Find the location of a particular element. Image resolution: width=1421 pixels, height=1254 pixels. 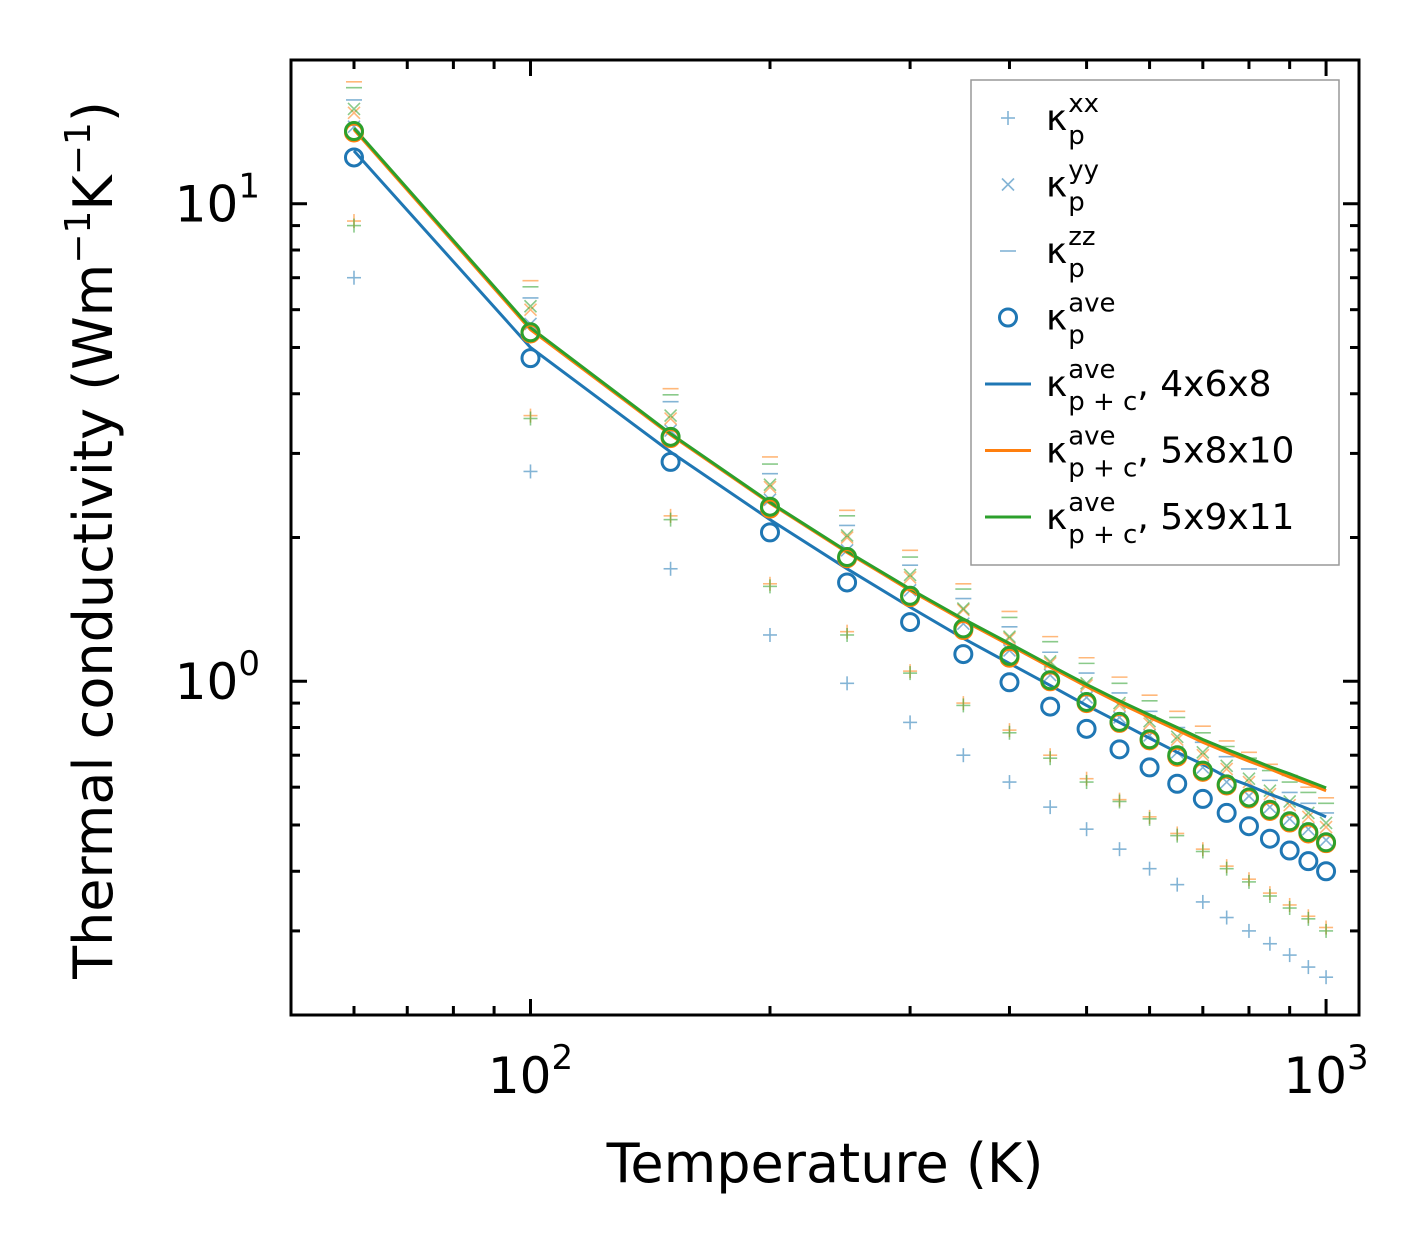

legend-entry-1: κyy p is located at coordinates (1050, 187).